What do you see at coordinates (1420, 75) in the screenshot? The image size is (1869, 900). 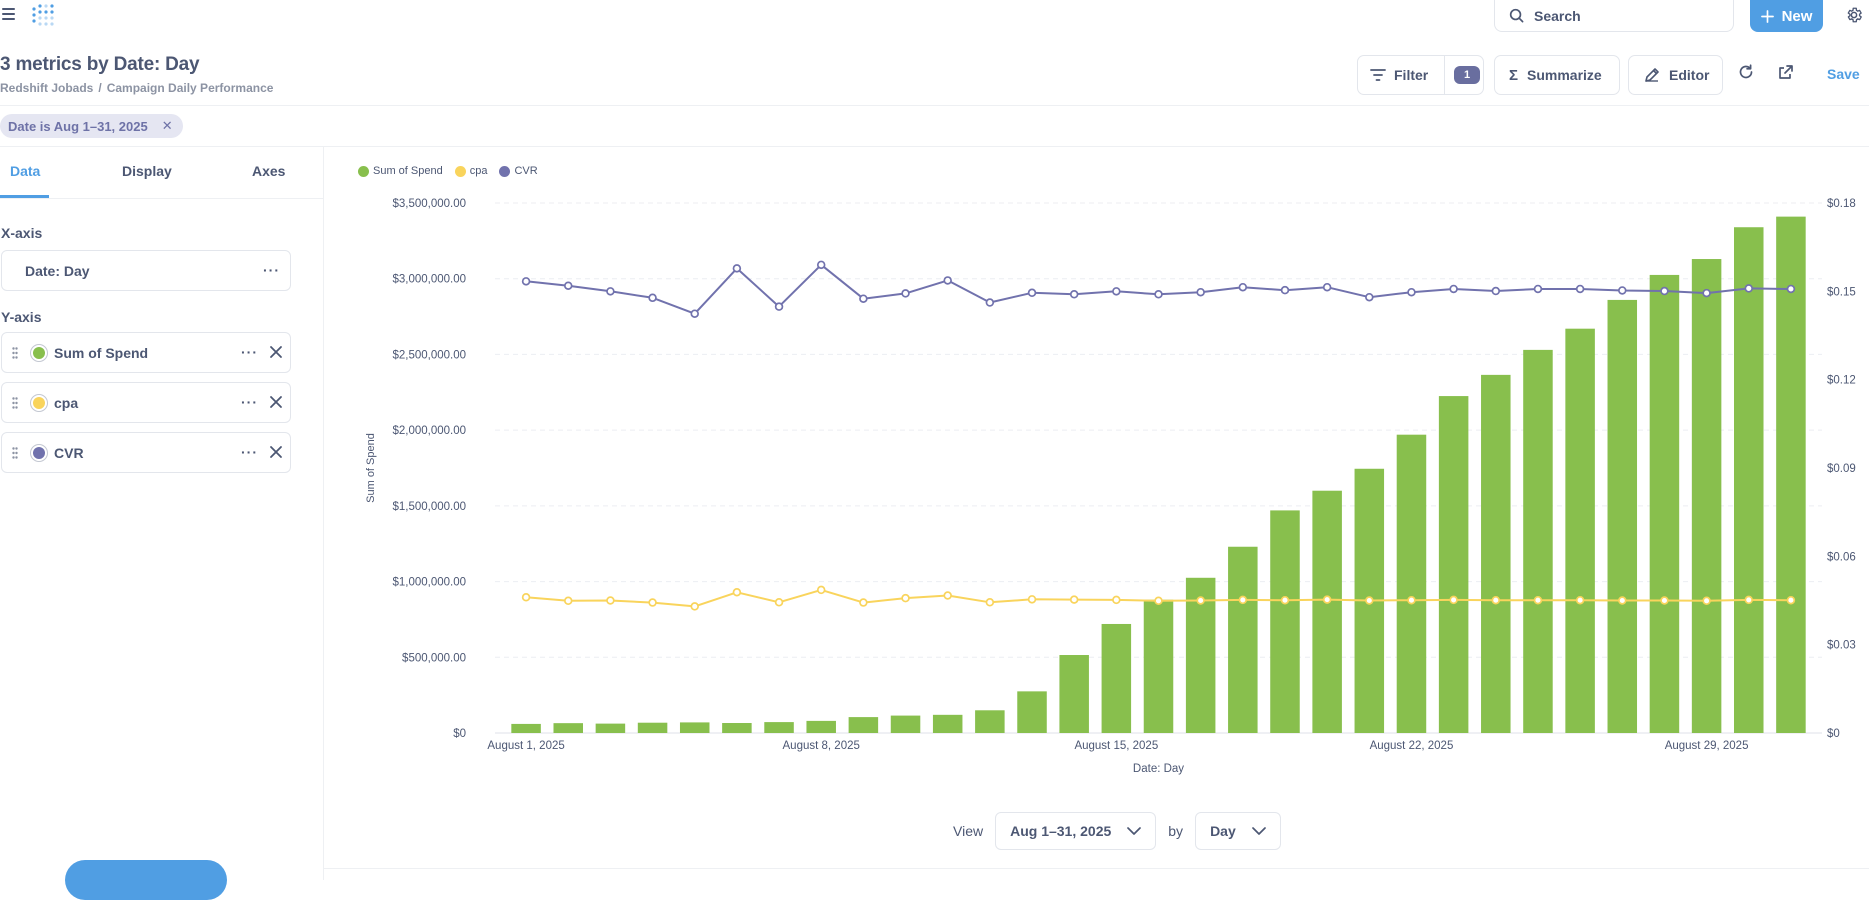 I see `filter-button: Filter 1` at bounding box center [1420, 75].